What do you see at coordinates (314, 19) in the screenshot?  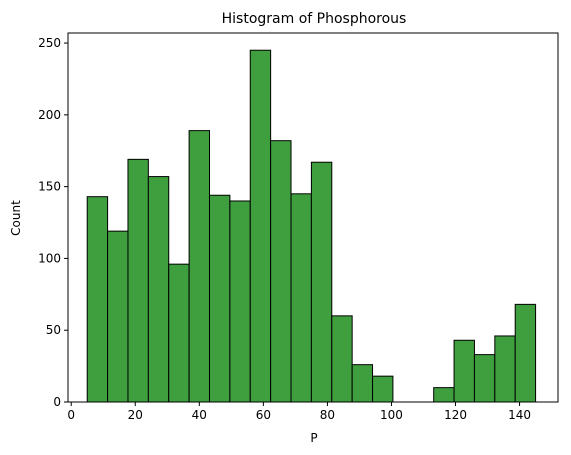 I see `chart-title: Histogram of Phosphorous` at bounding box center [314, 19].